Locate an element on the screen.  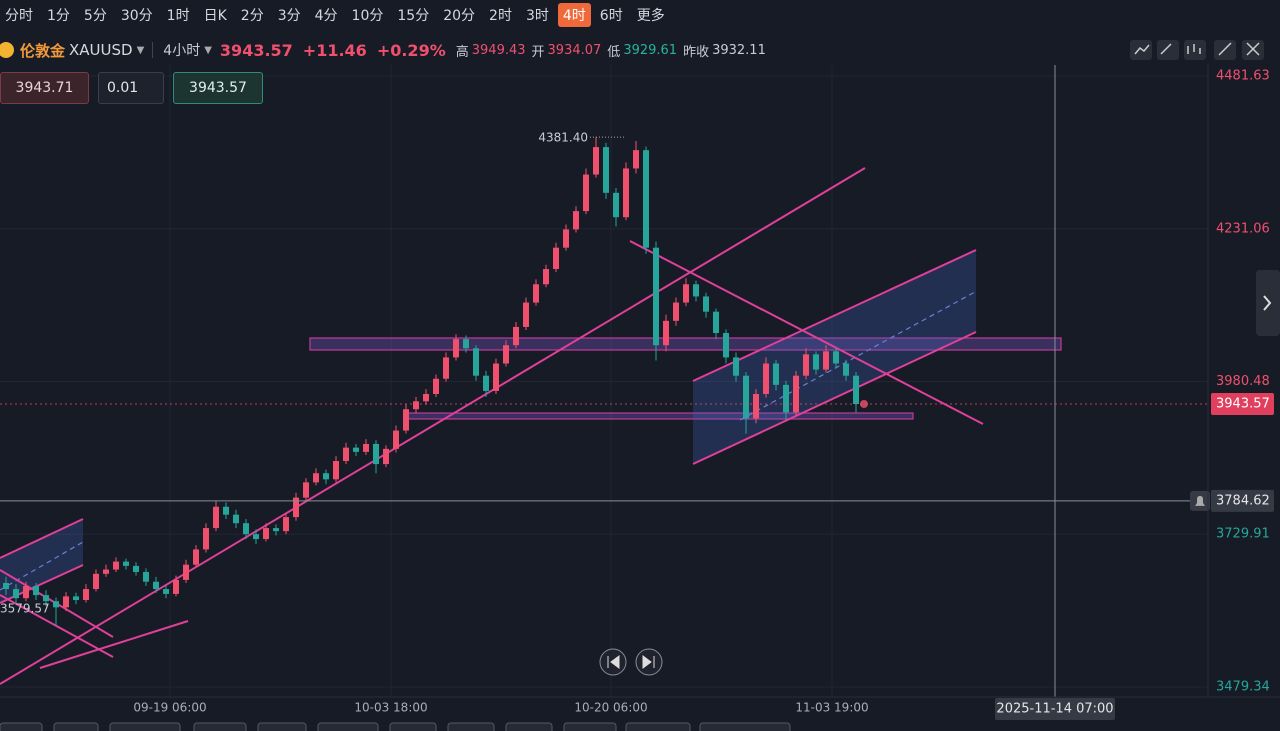
timeframe: 10分 is located at coordinates (367, 15).